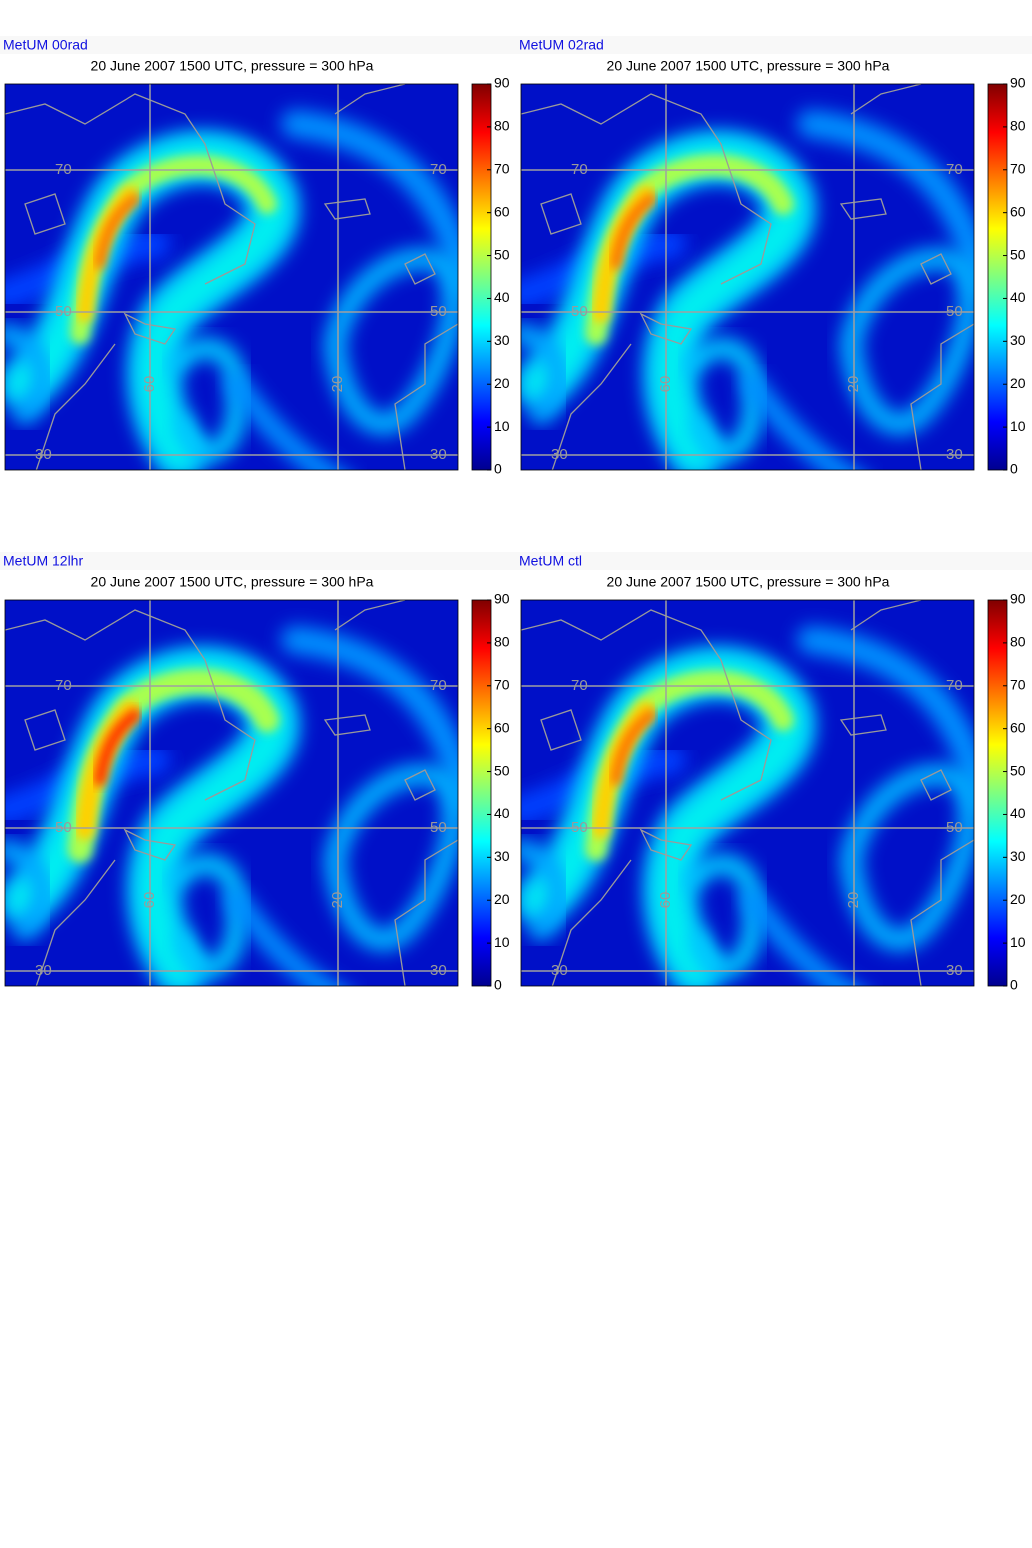 This screenshot has width=1032, height=1548. I want to click on label-bar, so click(258, 561).